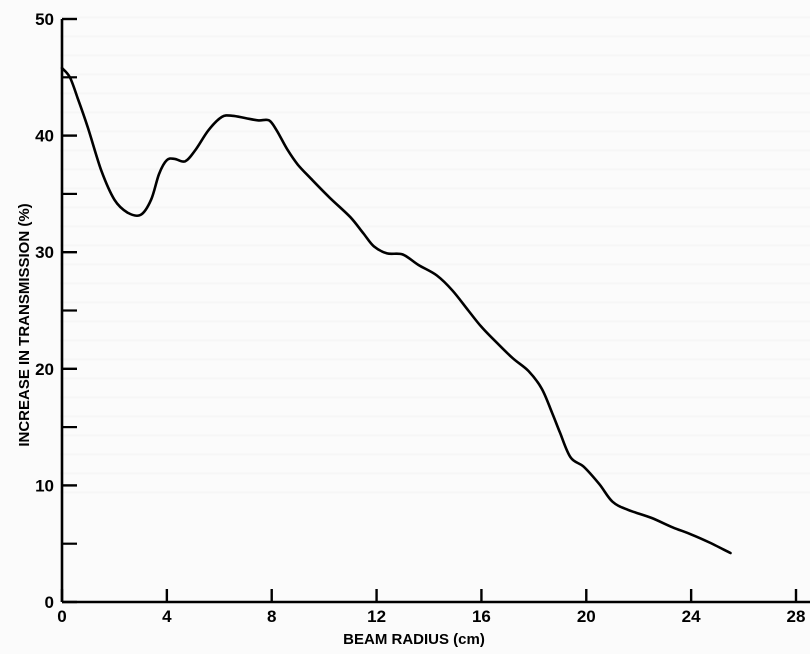 The height and width of the screenshot is (654, 810). What do you see at coordinates (414, 639) in the screenshot?
I see `x-axis-title: BEAM RADIUS (cm)` at bounding box center [414, 639].